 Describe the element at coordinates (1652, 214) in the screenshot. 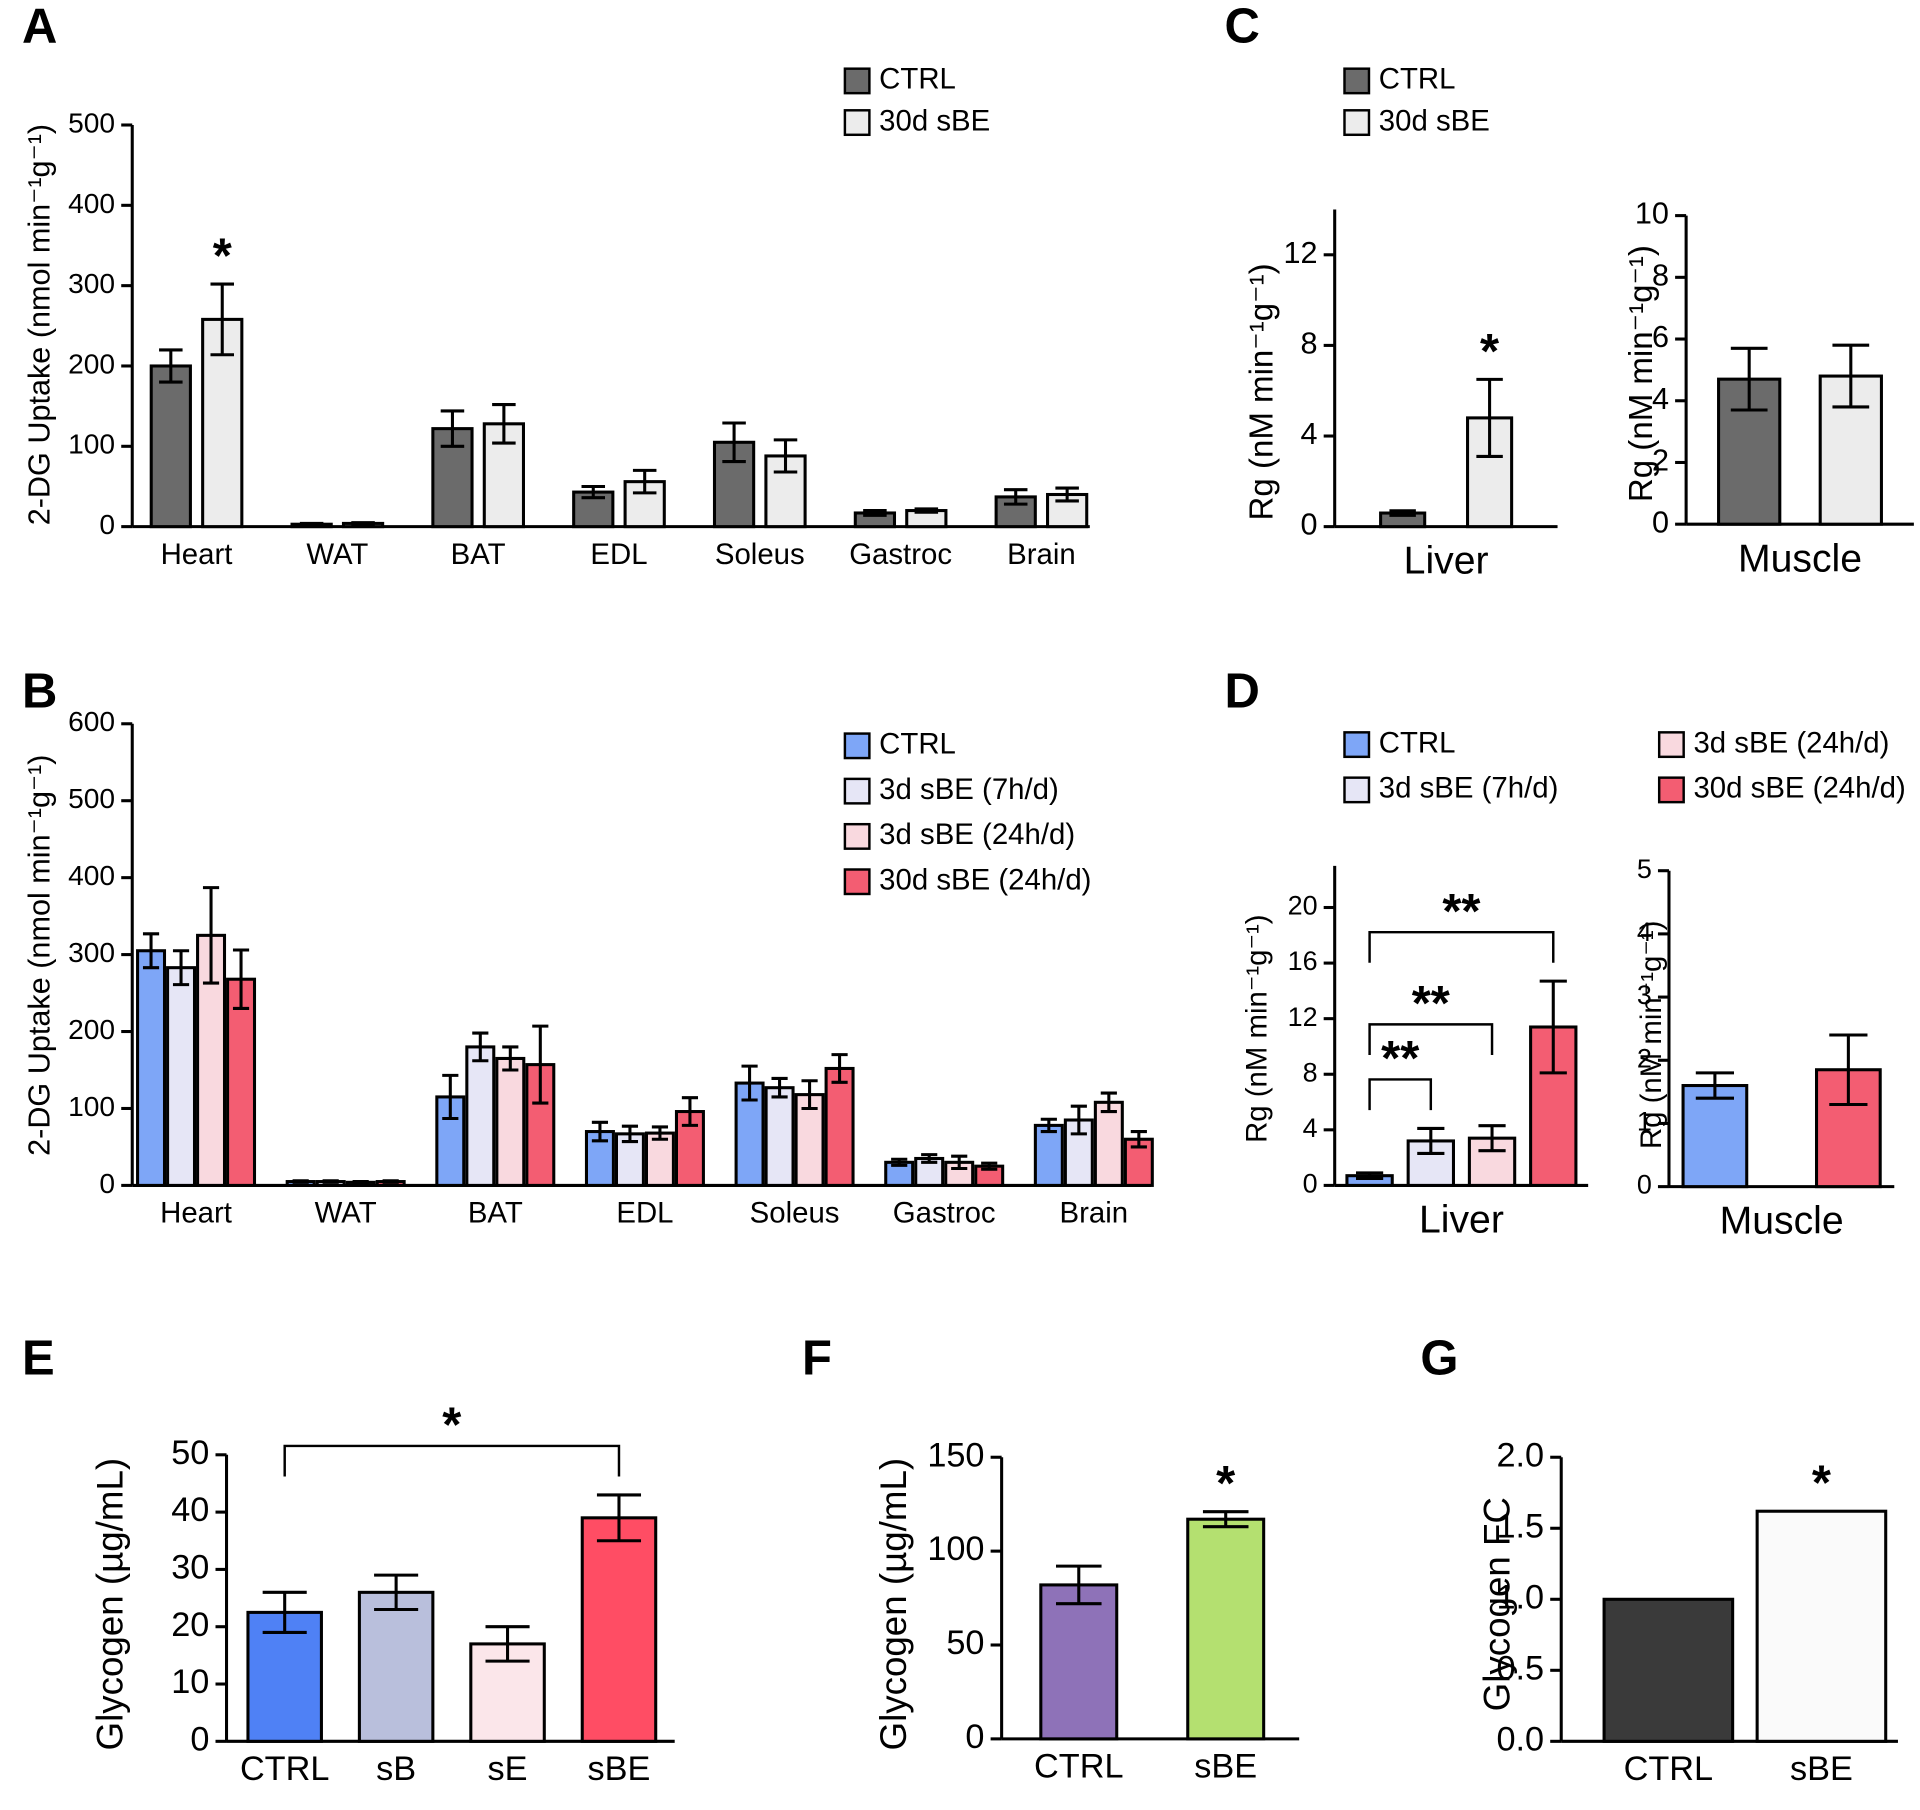

I see `y-tick-label: 10` at that location.